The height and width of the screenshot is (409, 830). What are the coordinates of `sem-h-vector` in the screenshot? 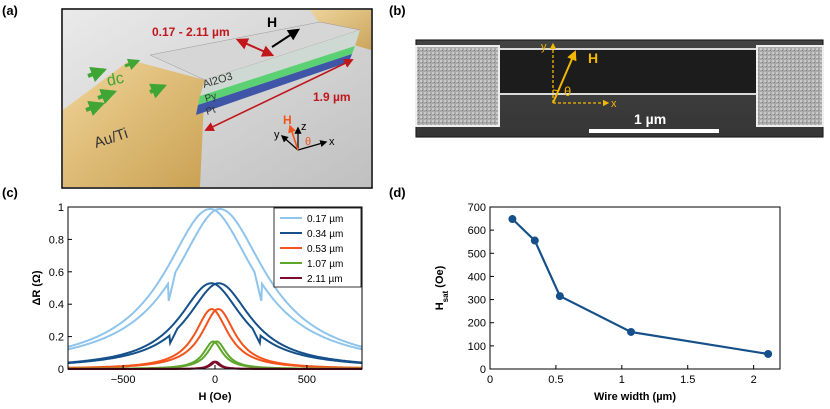 It's located at (564, 77).